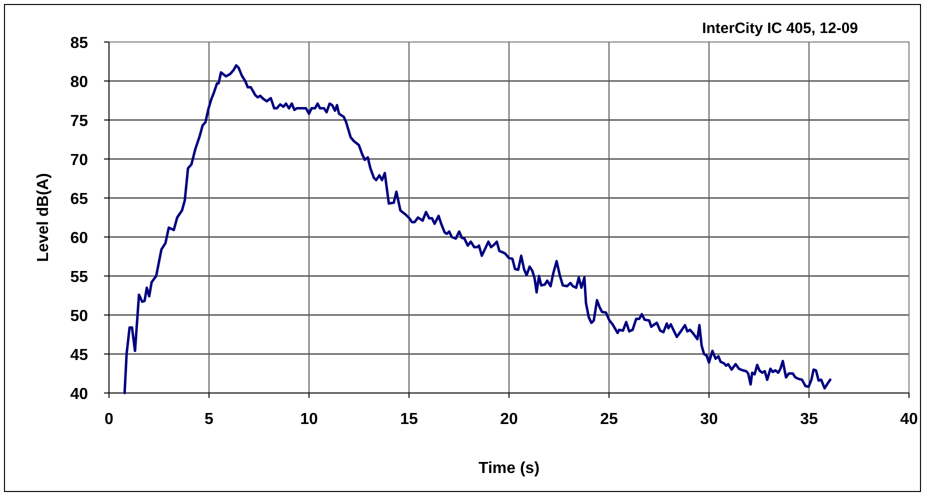 This screenshot has width=925, height=496. I want to click on y-tick-label: 75, so click(79, 121).